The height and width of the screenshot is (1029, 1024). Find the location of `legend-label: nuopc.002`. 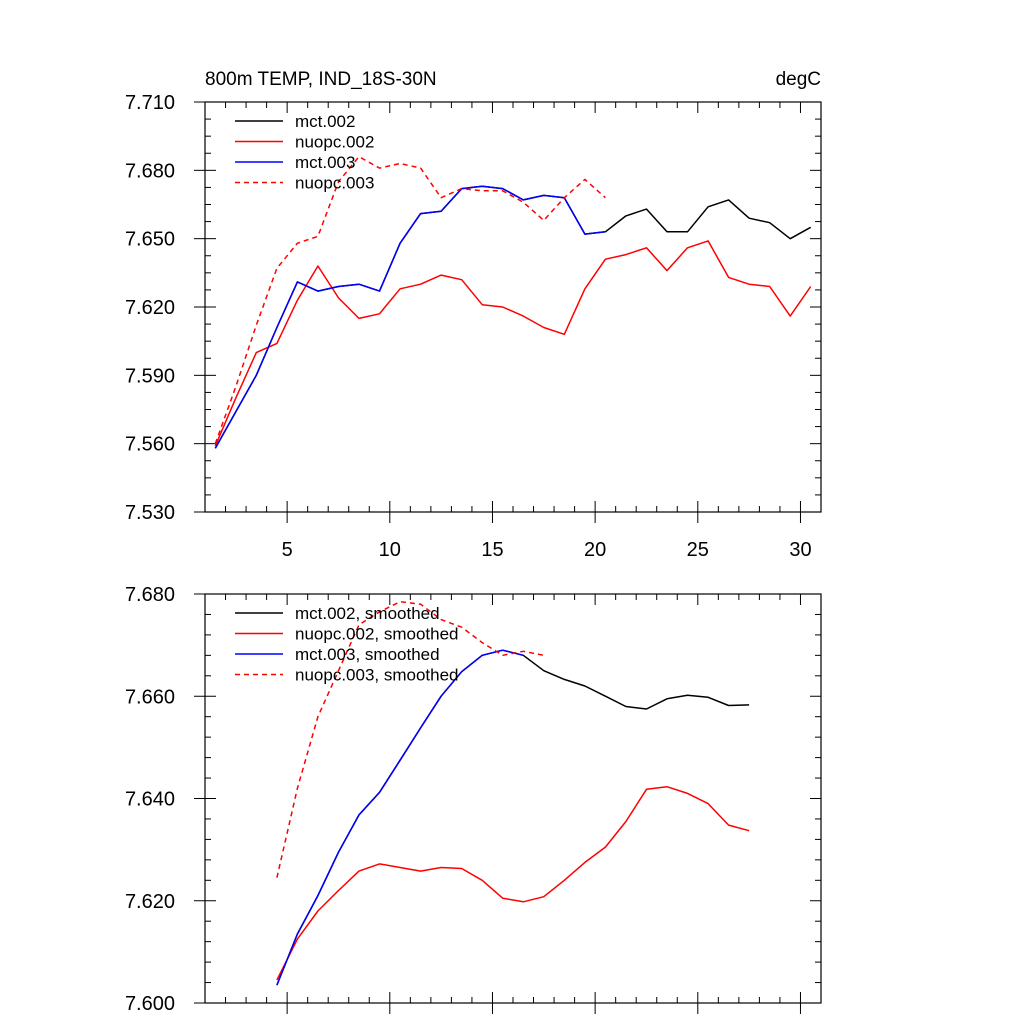

legend-label: nuopc.002 is located at coordinates (334, 142).